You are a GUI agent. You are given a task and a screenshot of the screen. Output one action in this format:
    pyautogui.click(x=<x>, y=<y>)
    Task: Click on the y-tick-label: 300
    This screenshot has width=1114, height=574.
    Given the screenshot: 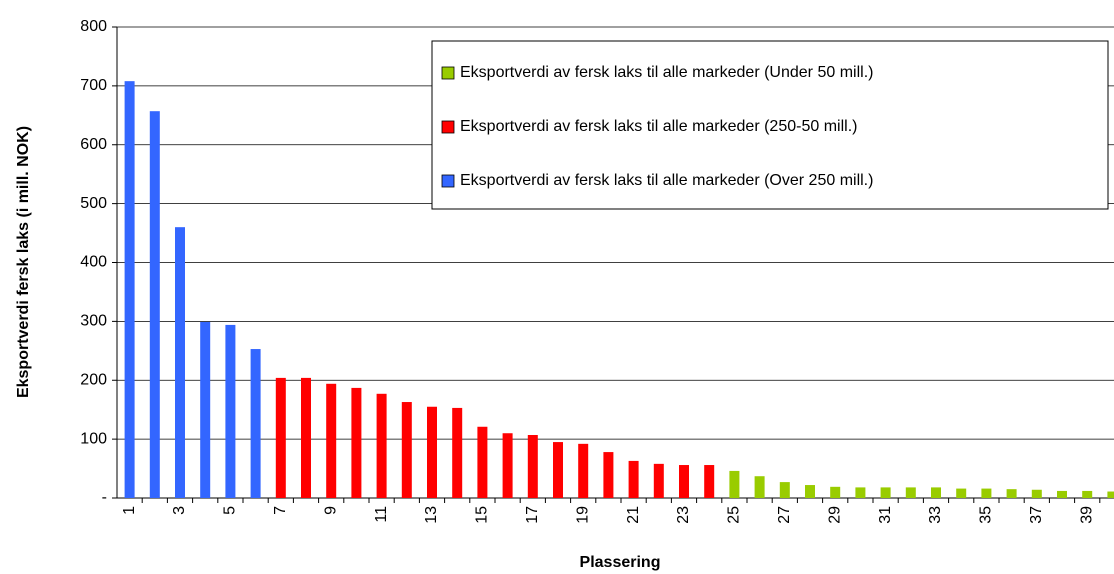 What is the action you would take?
    pyautogui.click(x=93, y=321)
    